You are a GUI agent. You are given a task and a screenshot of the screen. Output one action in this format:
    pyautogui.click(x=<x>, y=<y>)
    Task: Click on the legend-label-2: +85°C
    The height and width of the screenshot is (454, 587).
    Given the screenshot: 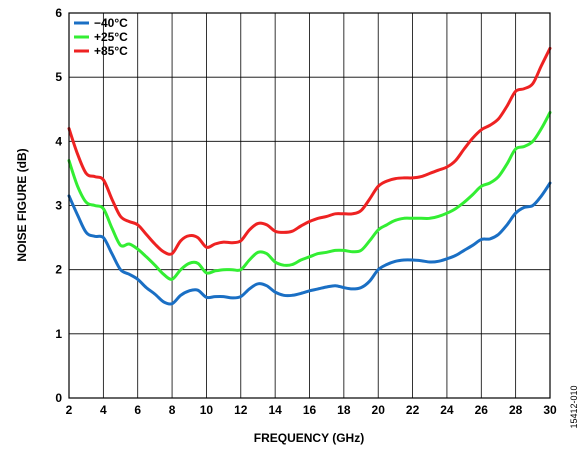 What is the action you would take?
    pyautogui.click(x=111, y=51)
    